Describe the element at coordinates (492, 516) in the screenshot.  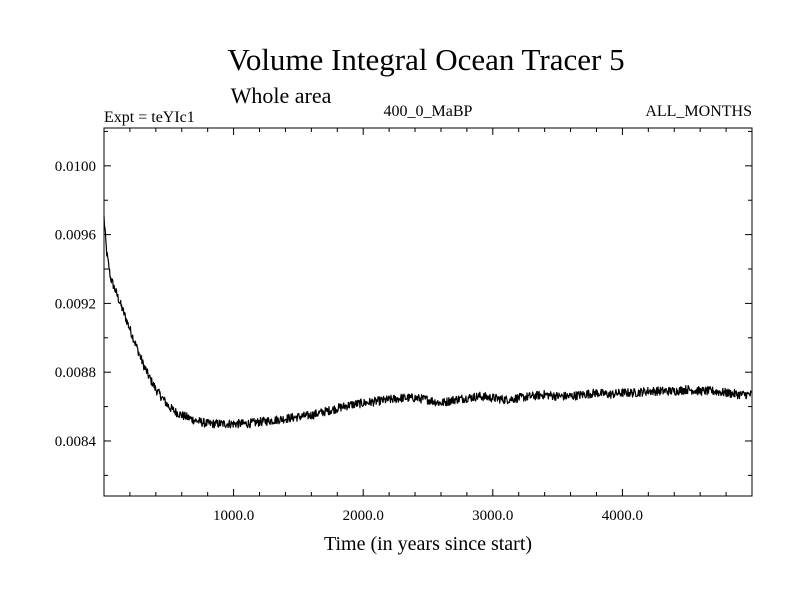
I see `x-tick-label: 3000.0` at that location.